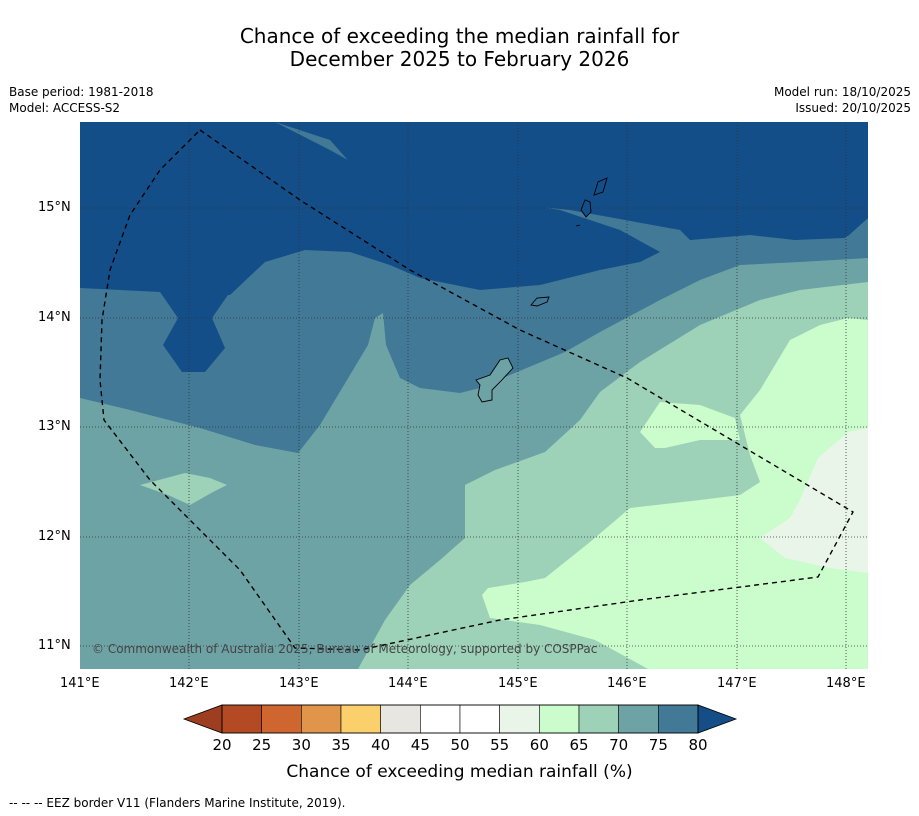  I want to click on lon-label-142: 142°E, so click(189, 683).